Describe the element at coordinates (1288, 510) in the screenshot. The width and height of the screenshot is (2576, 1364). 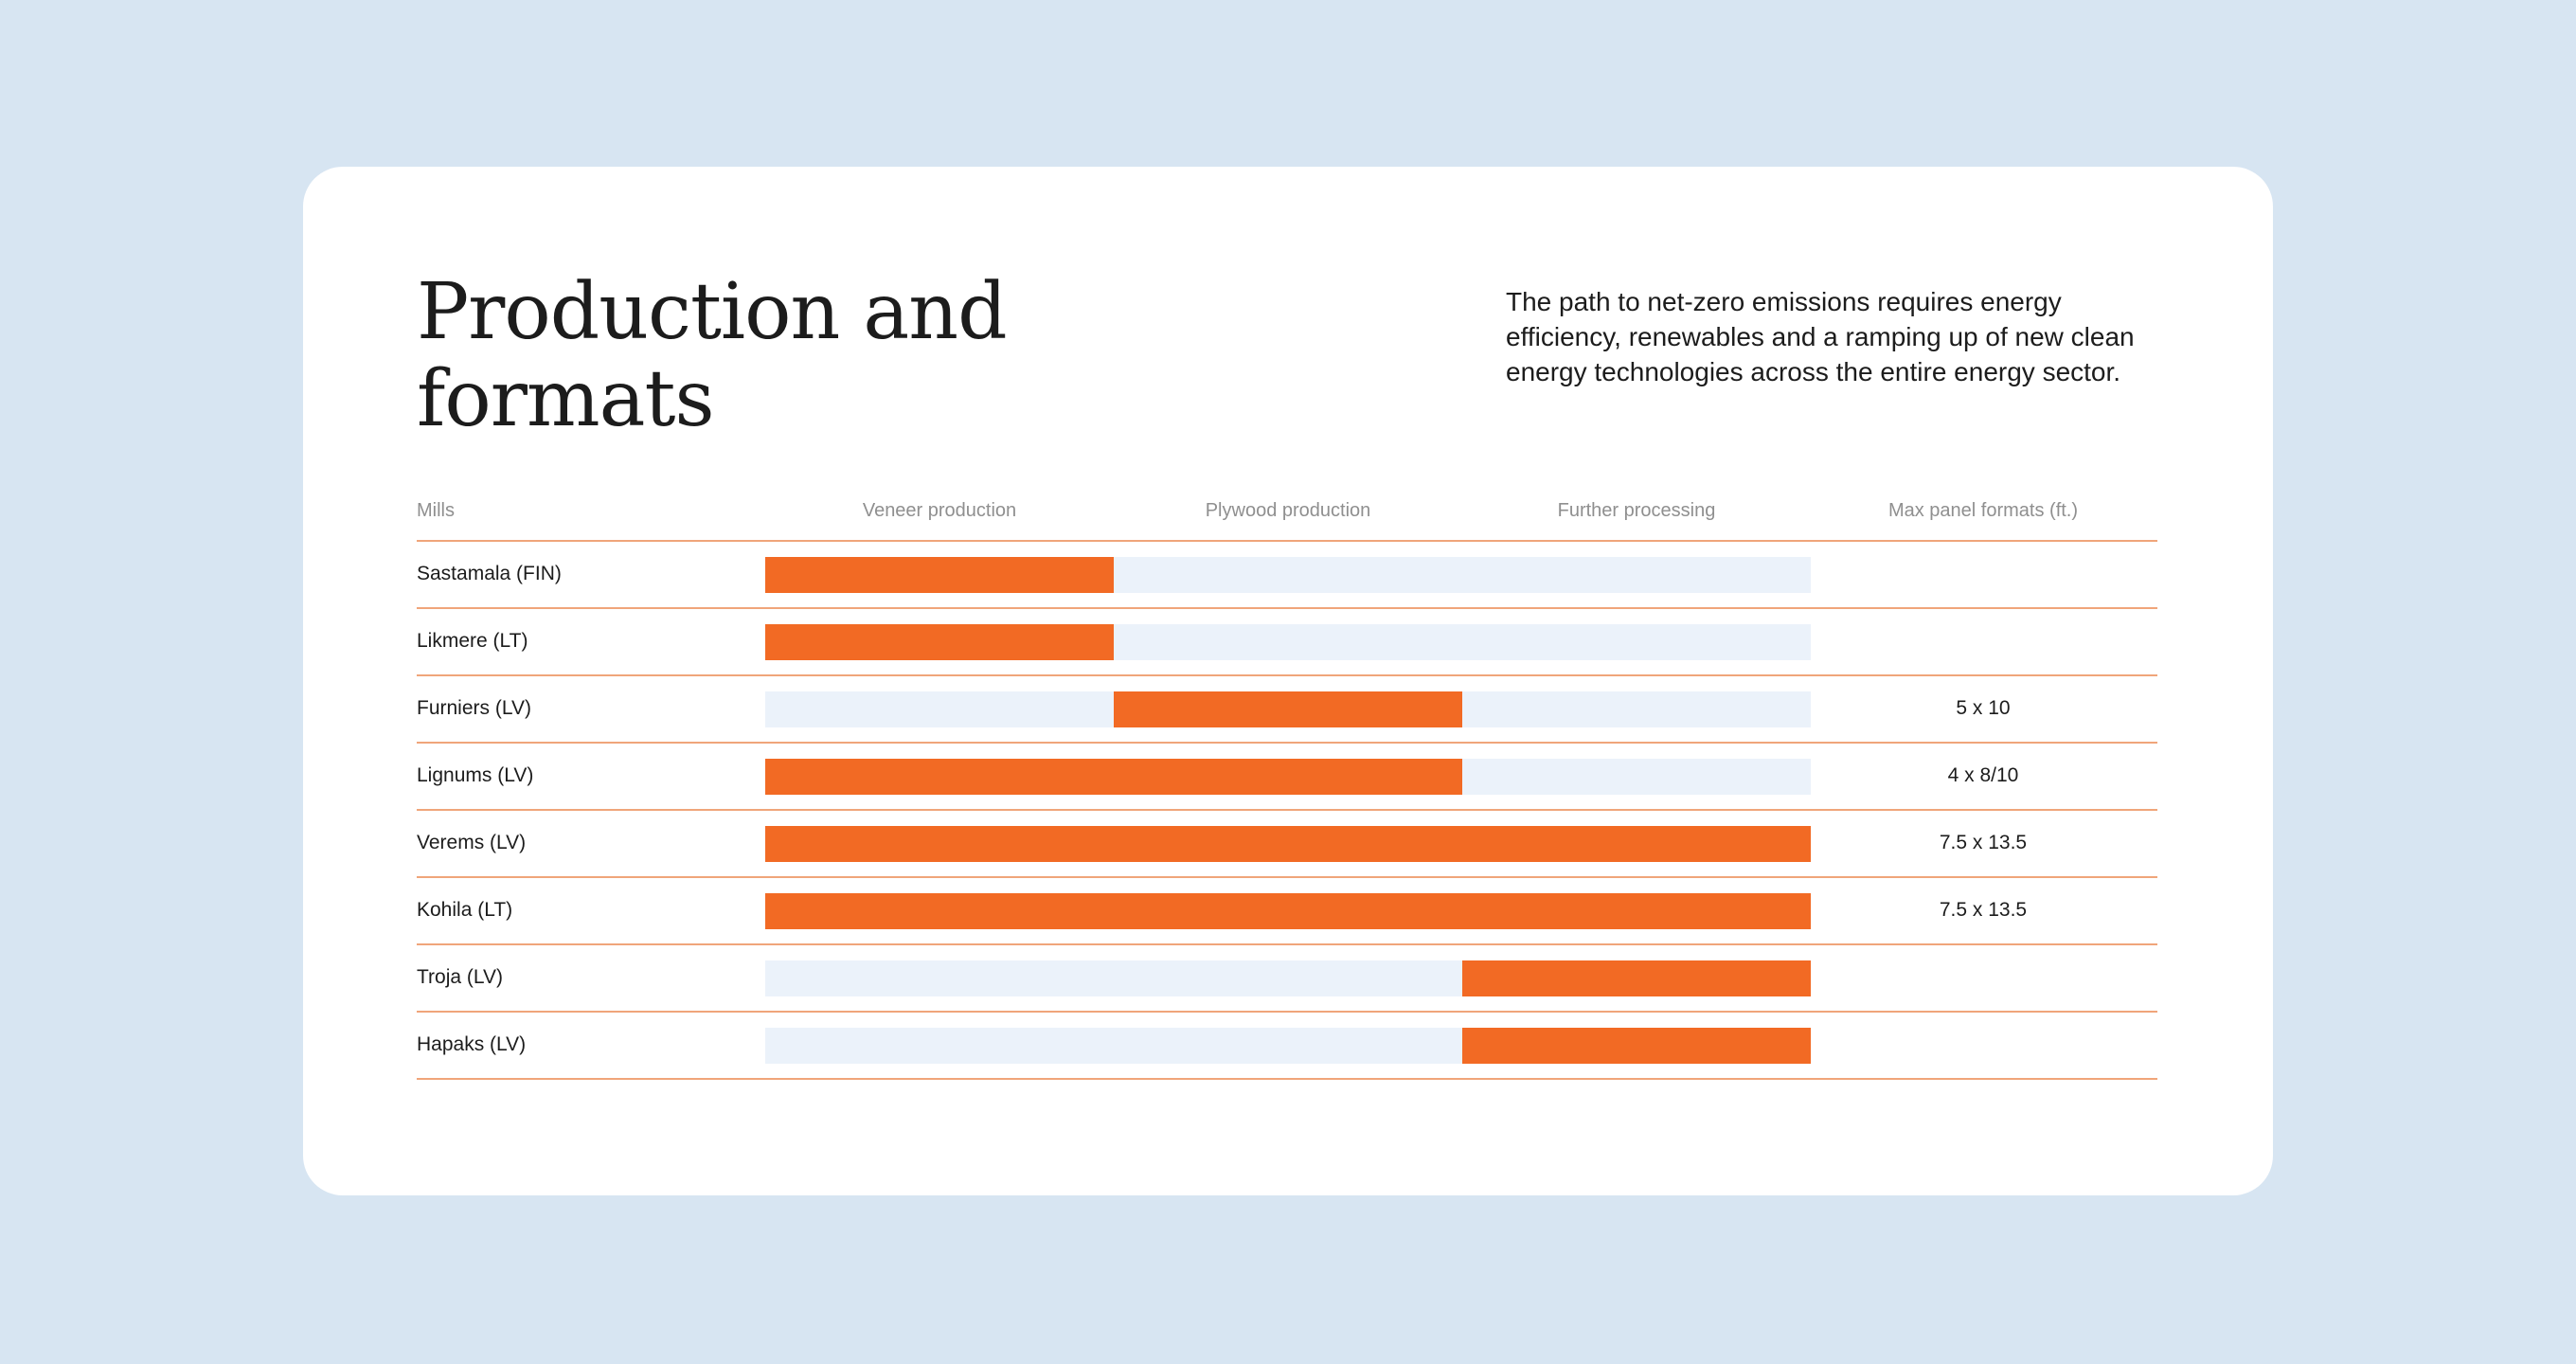
I see `column-header-plywood: Plywood production` at that location.